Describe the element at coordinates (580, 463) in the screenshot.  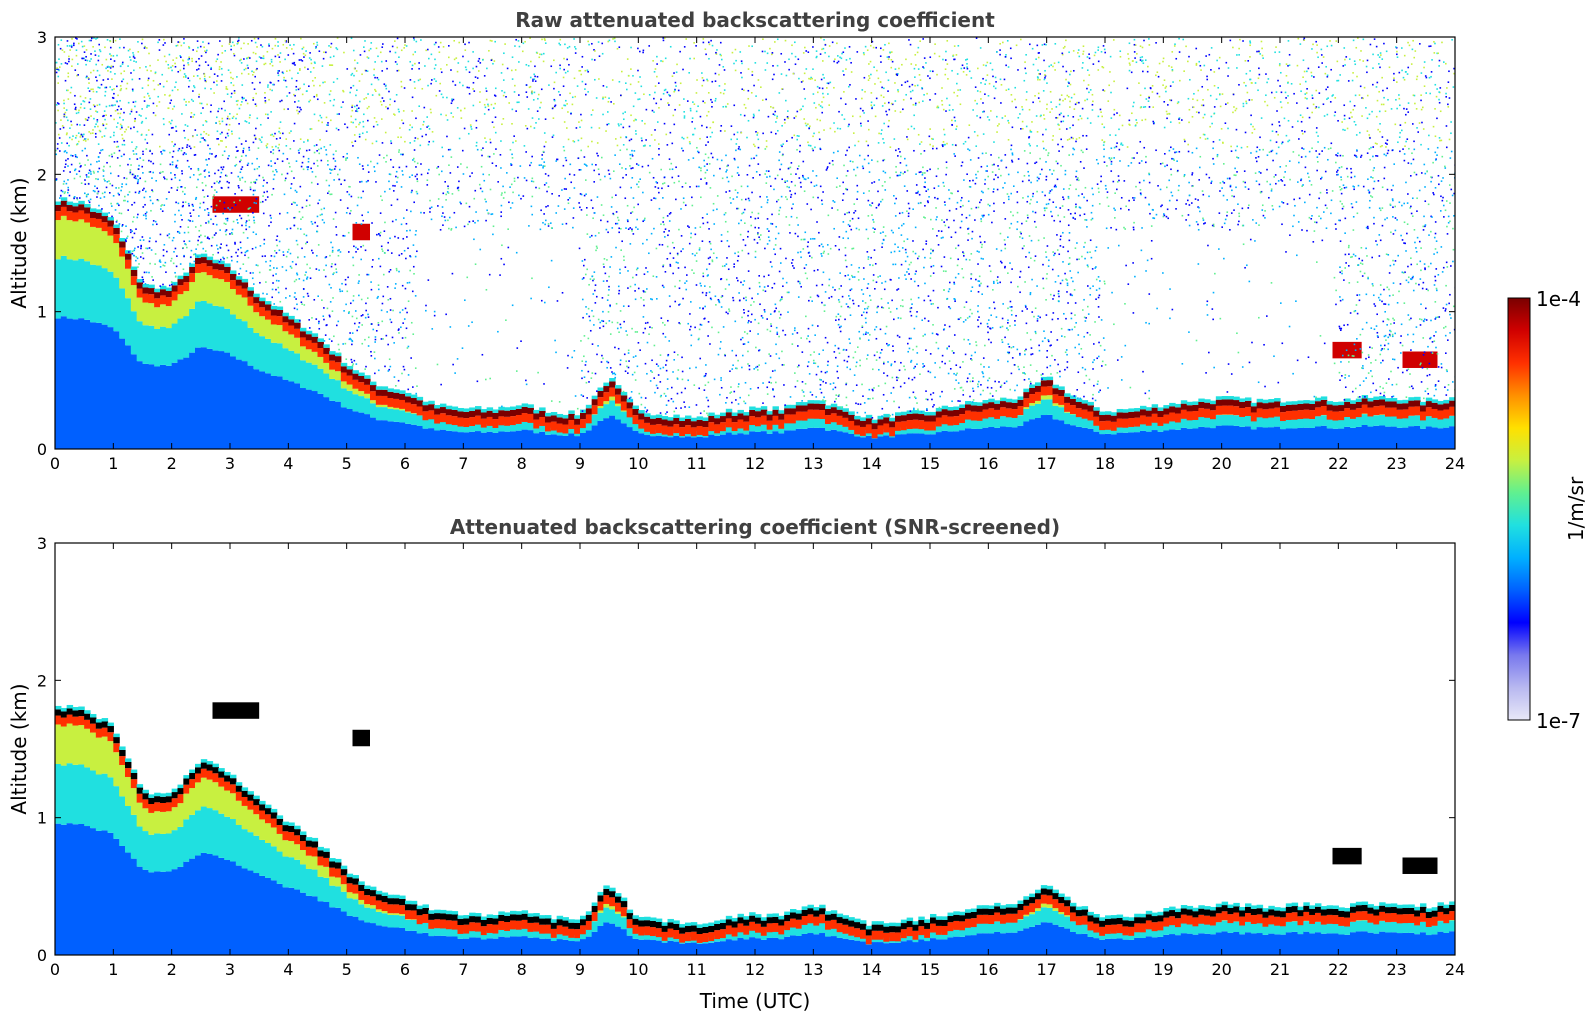
I see `x-tick-label: 9` at that location.